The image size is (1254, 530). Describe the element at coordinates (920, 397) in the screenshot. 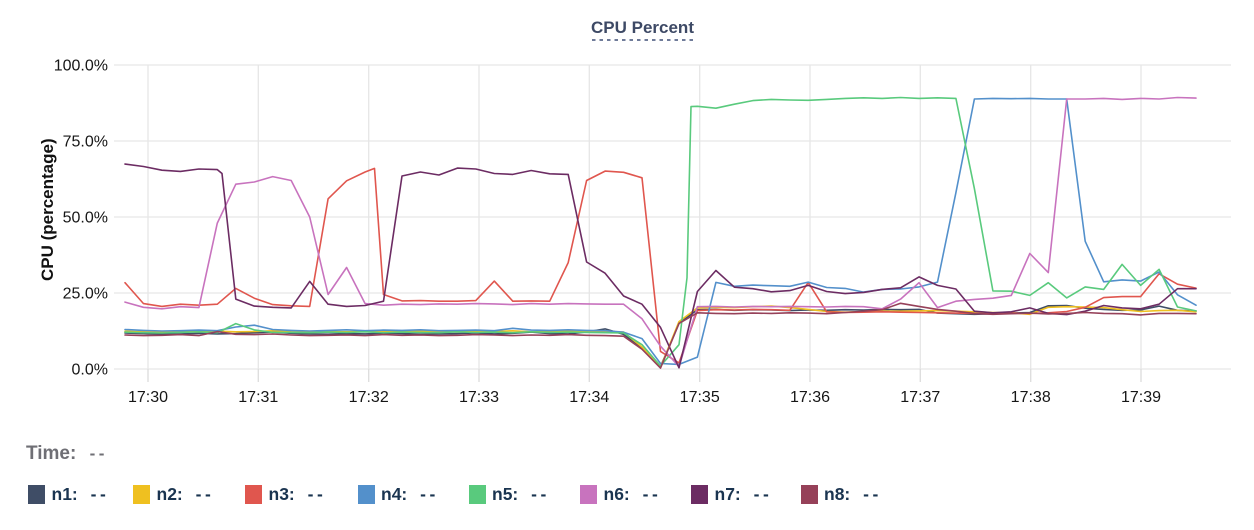

I see `svg-text: 17:37` at that location.